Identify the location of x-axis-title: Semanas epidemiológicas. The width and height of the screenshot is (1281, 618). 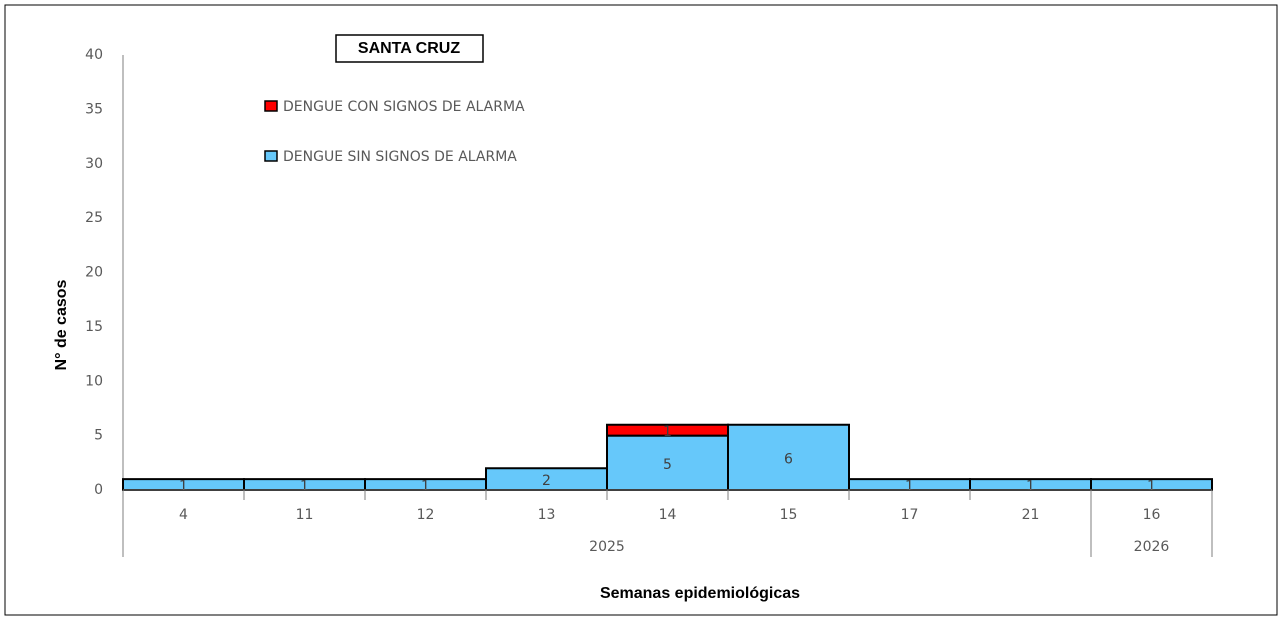
(700, 593).